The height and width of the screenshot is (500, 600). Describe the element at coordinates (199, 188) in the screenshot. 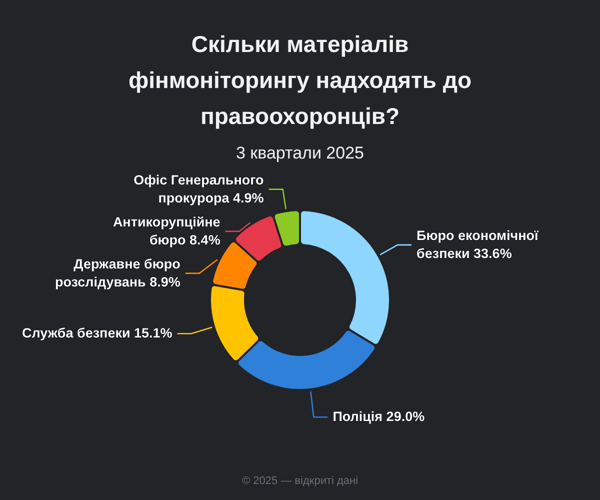

I see `slice-label: Офіс Генерального прокурора 4.9%` at that location.